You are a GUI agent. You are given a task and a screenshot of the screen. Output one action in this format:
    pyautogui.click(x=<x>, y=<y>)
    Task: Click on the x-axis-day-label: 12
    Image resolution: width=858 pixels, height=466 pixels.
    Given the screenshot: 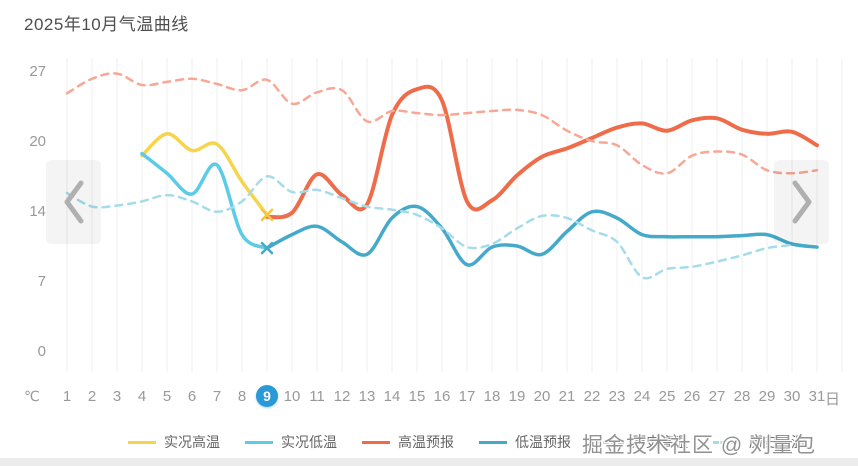 What is the action you would take?
    pyautogui.click(x=342, y=396)
    